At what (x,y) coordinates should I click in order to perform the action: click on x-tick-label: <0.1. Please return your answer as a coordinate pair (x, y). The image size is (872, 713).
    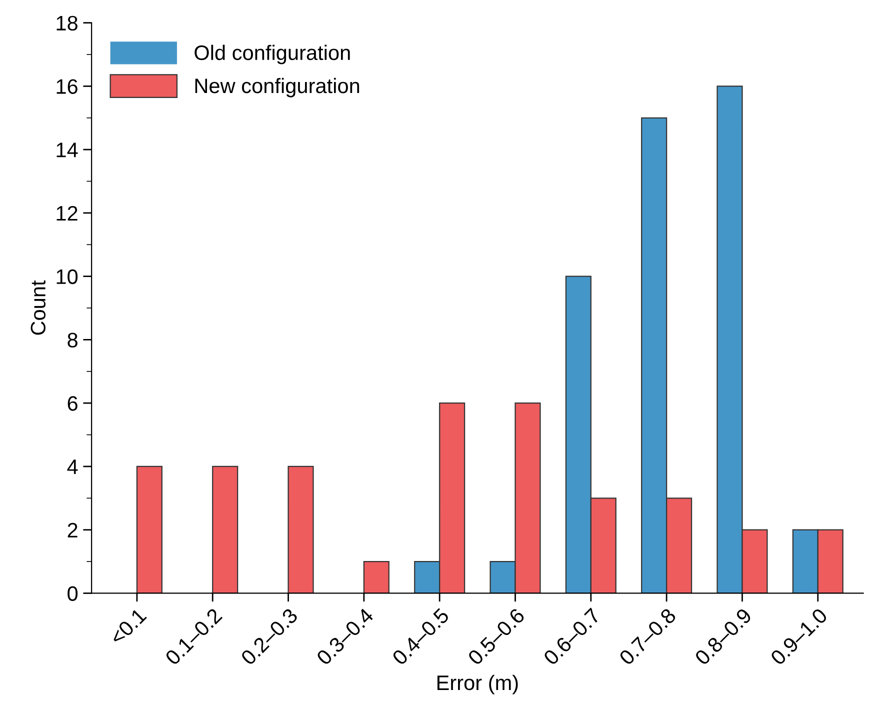
    Looking at the image, I should click on (128, 627).